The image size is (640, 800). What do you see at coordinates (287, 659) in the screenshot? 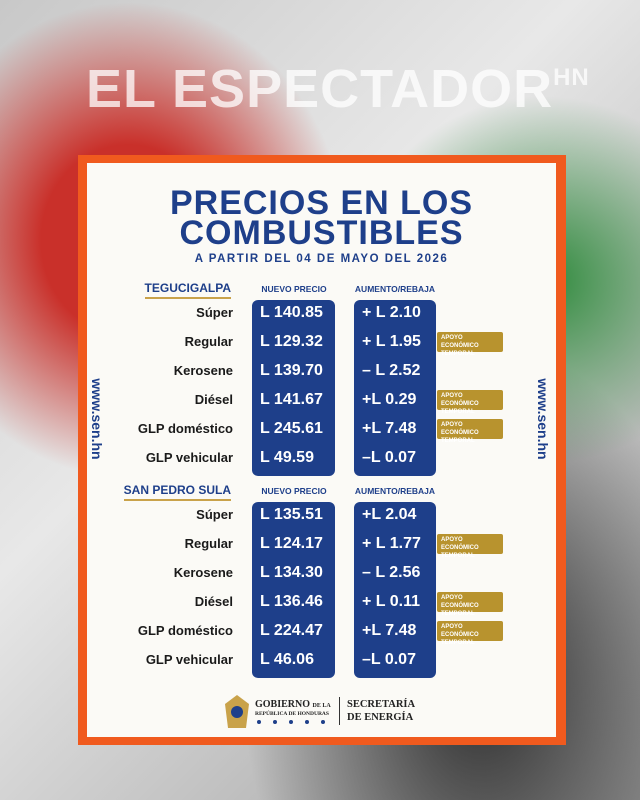
I see `price: L 46.06` at bounding box center [287, 659].